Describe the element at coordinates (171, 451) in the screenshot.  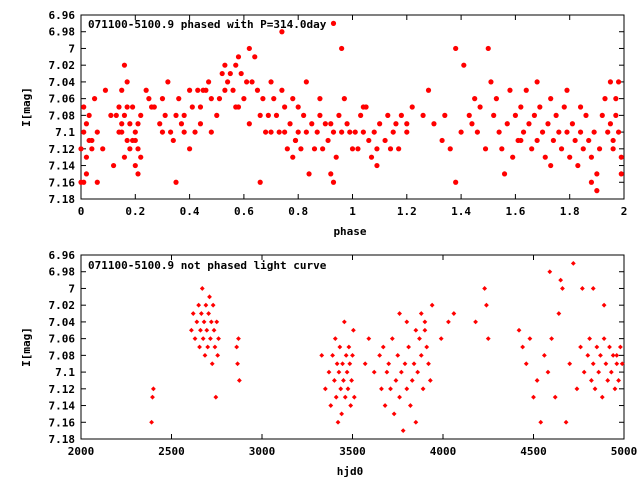
I see `x-tick-label: 2500` at that location.